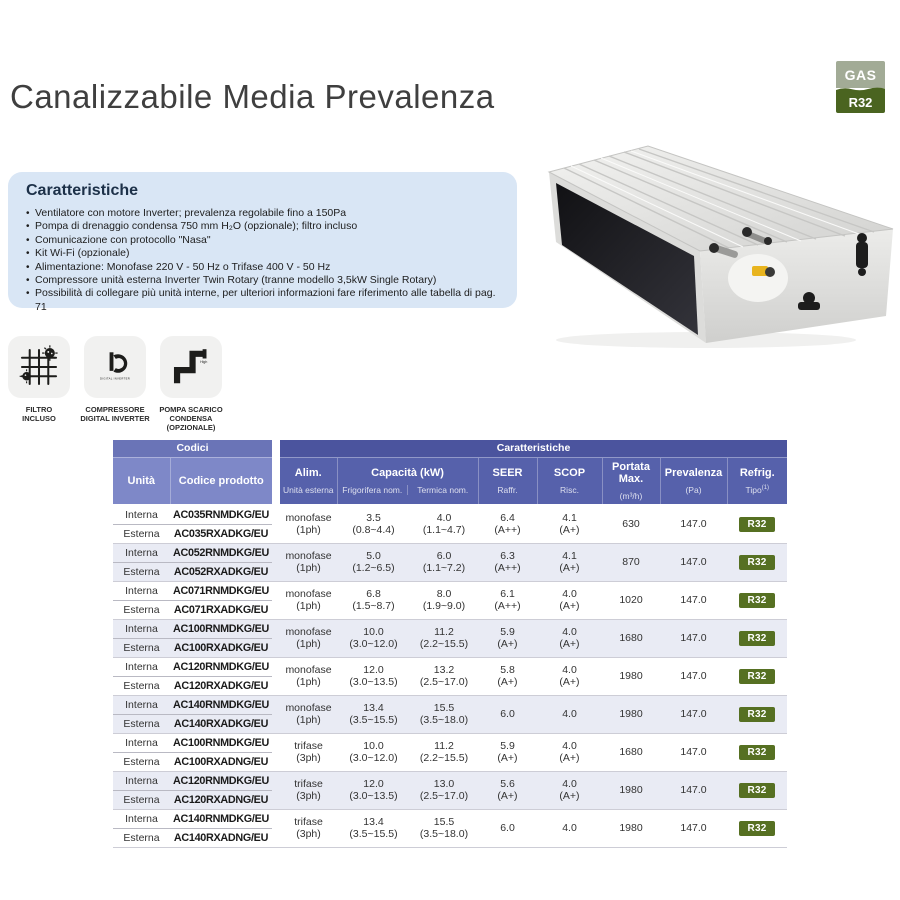  Describe the element at coordinates (757, 481) in the screenshot. I see `col-header-refrig: Refrig. Tipo(1)` at that location.